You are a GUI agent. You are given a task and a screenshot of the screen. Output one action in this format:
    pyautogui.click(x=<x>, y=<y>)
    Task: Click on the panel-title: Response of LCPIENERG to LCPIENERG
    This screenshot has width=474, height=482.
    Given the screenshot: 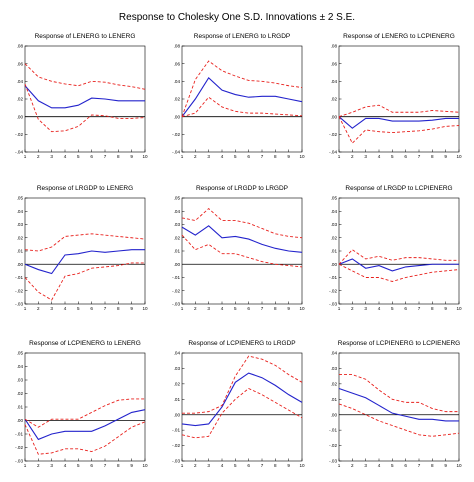 What is the action you would take?
    pyautogui.click(x=399, y=343)
    